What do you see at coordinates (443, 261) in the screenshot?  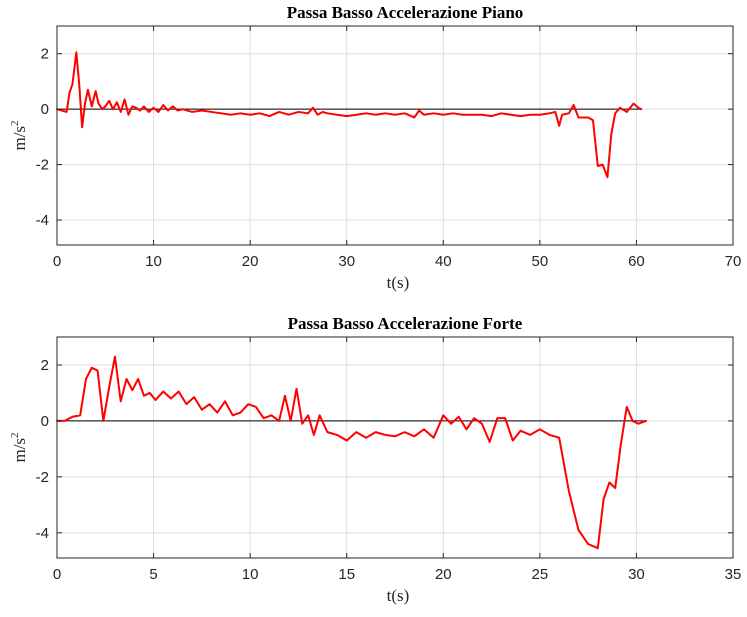 I see `x-tick-label: 40` at bounding box center [443, 261].